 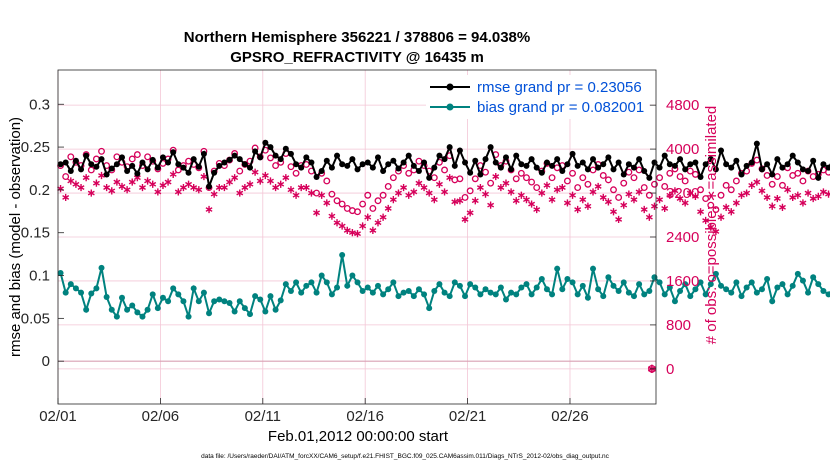 What do you see at coordinates (450, 107) in the screenshot?
I see `legend-marker-bias` at bounding box center [450, 107].